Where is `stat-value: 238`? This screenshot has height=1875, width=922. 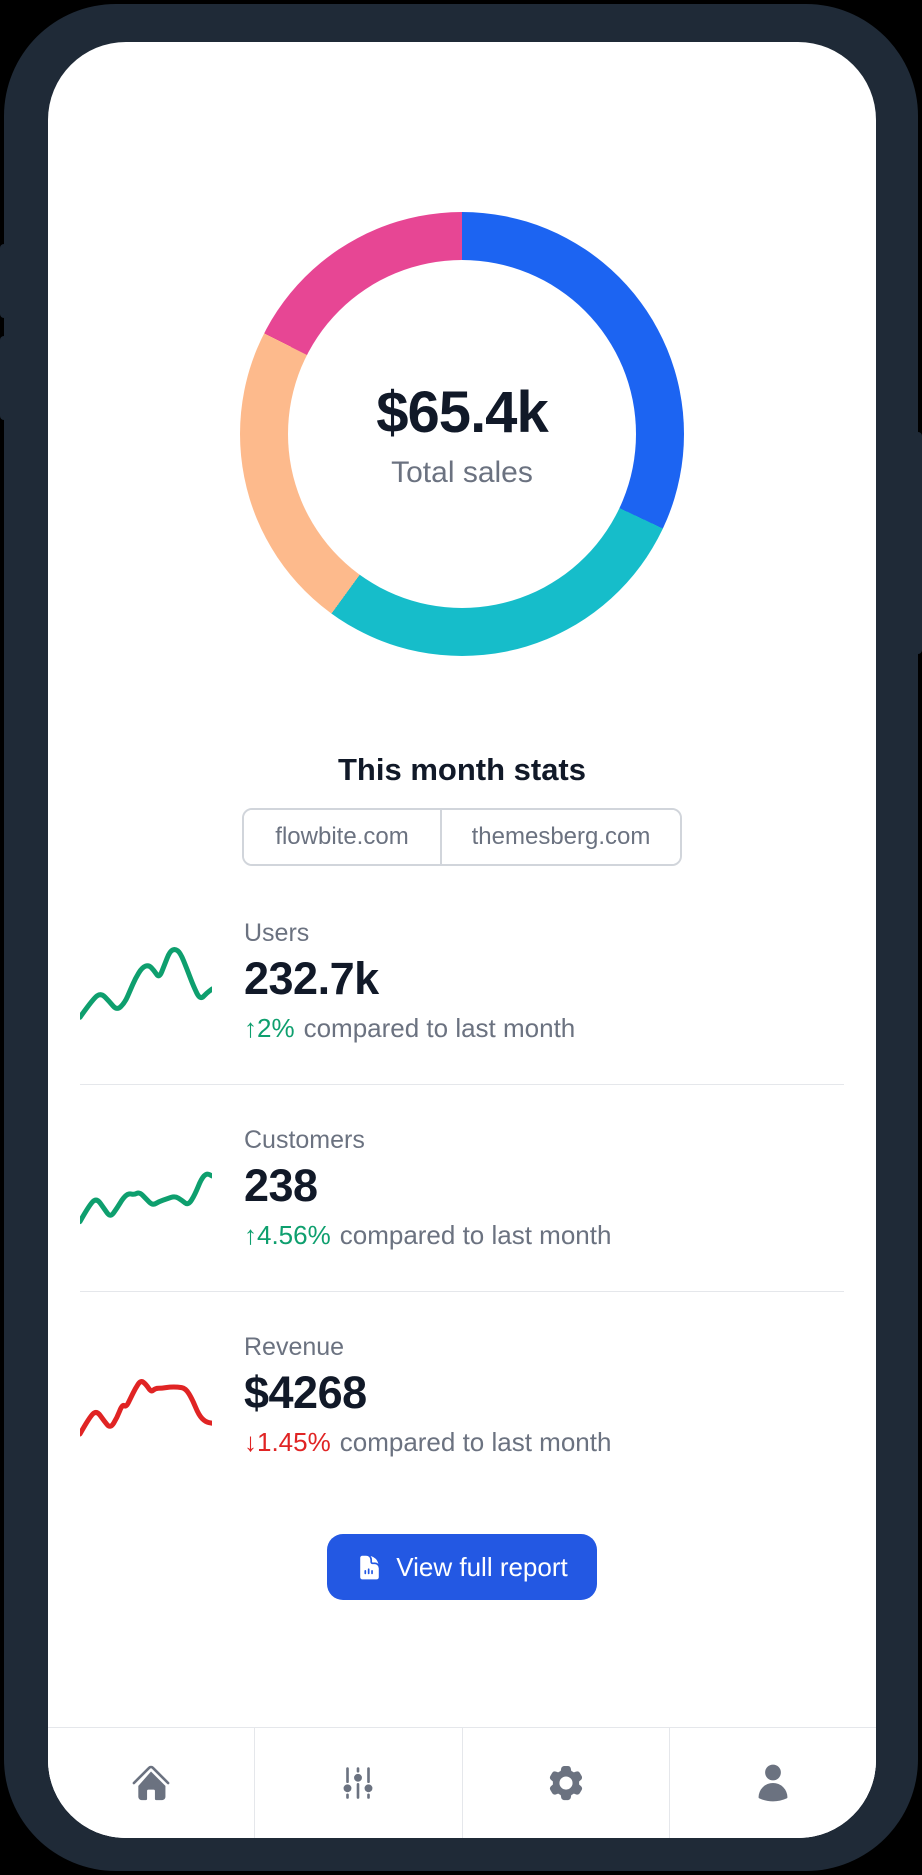
stat-value: 238 is located at coordinates (281, 1185).